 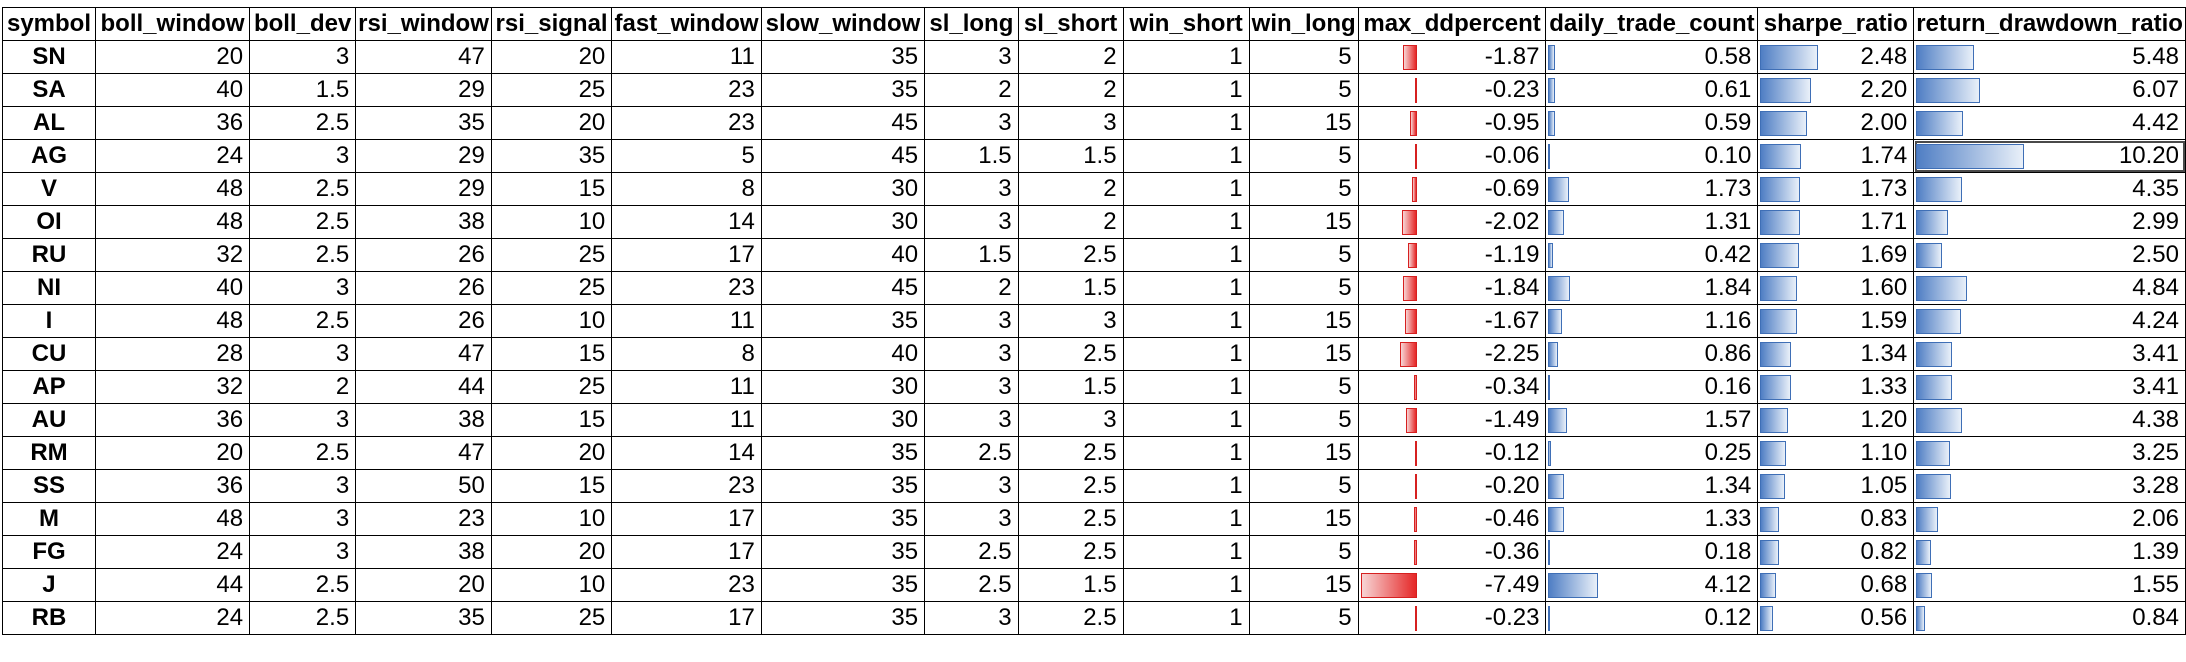 What do you see at coordinates (423, 24) in the screenshot?
I see `column-header-rsi-window: rsi_window` at bounding box center [423, 24].